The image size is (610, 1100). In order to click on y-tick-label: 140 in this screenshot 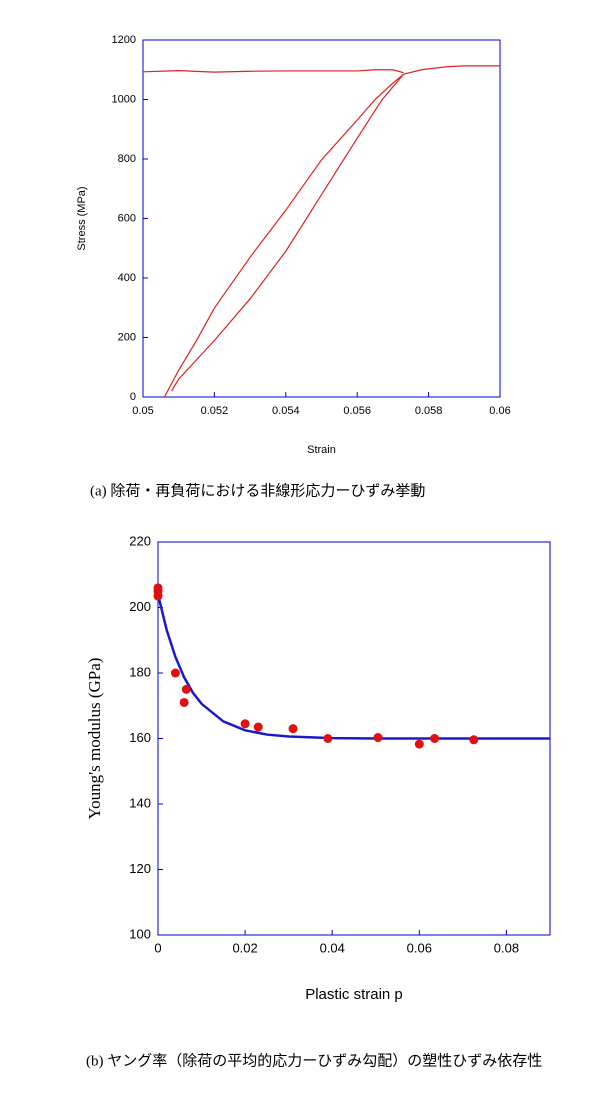, I will do `click(140, 802)`.